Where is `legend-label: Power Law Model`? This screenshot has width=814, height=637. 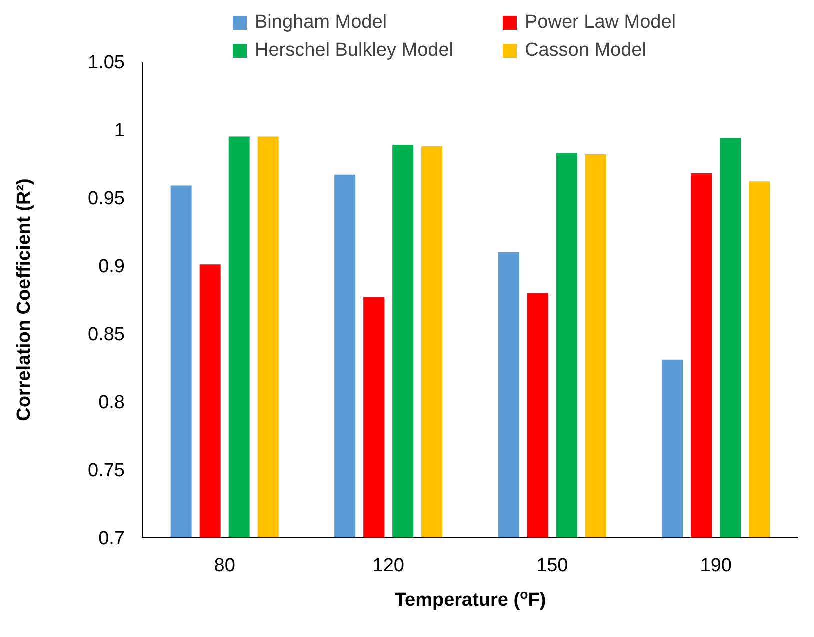
legend-label: Power Law Model is located at coordinates (600, 23).